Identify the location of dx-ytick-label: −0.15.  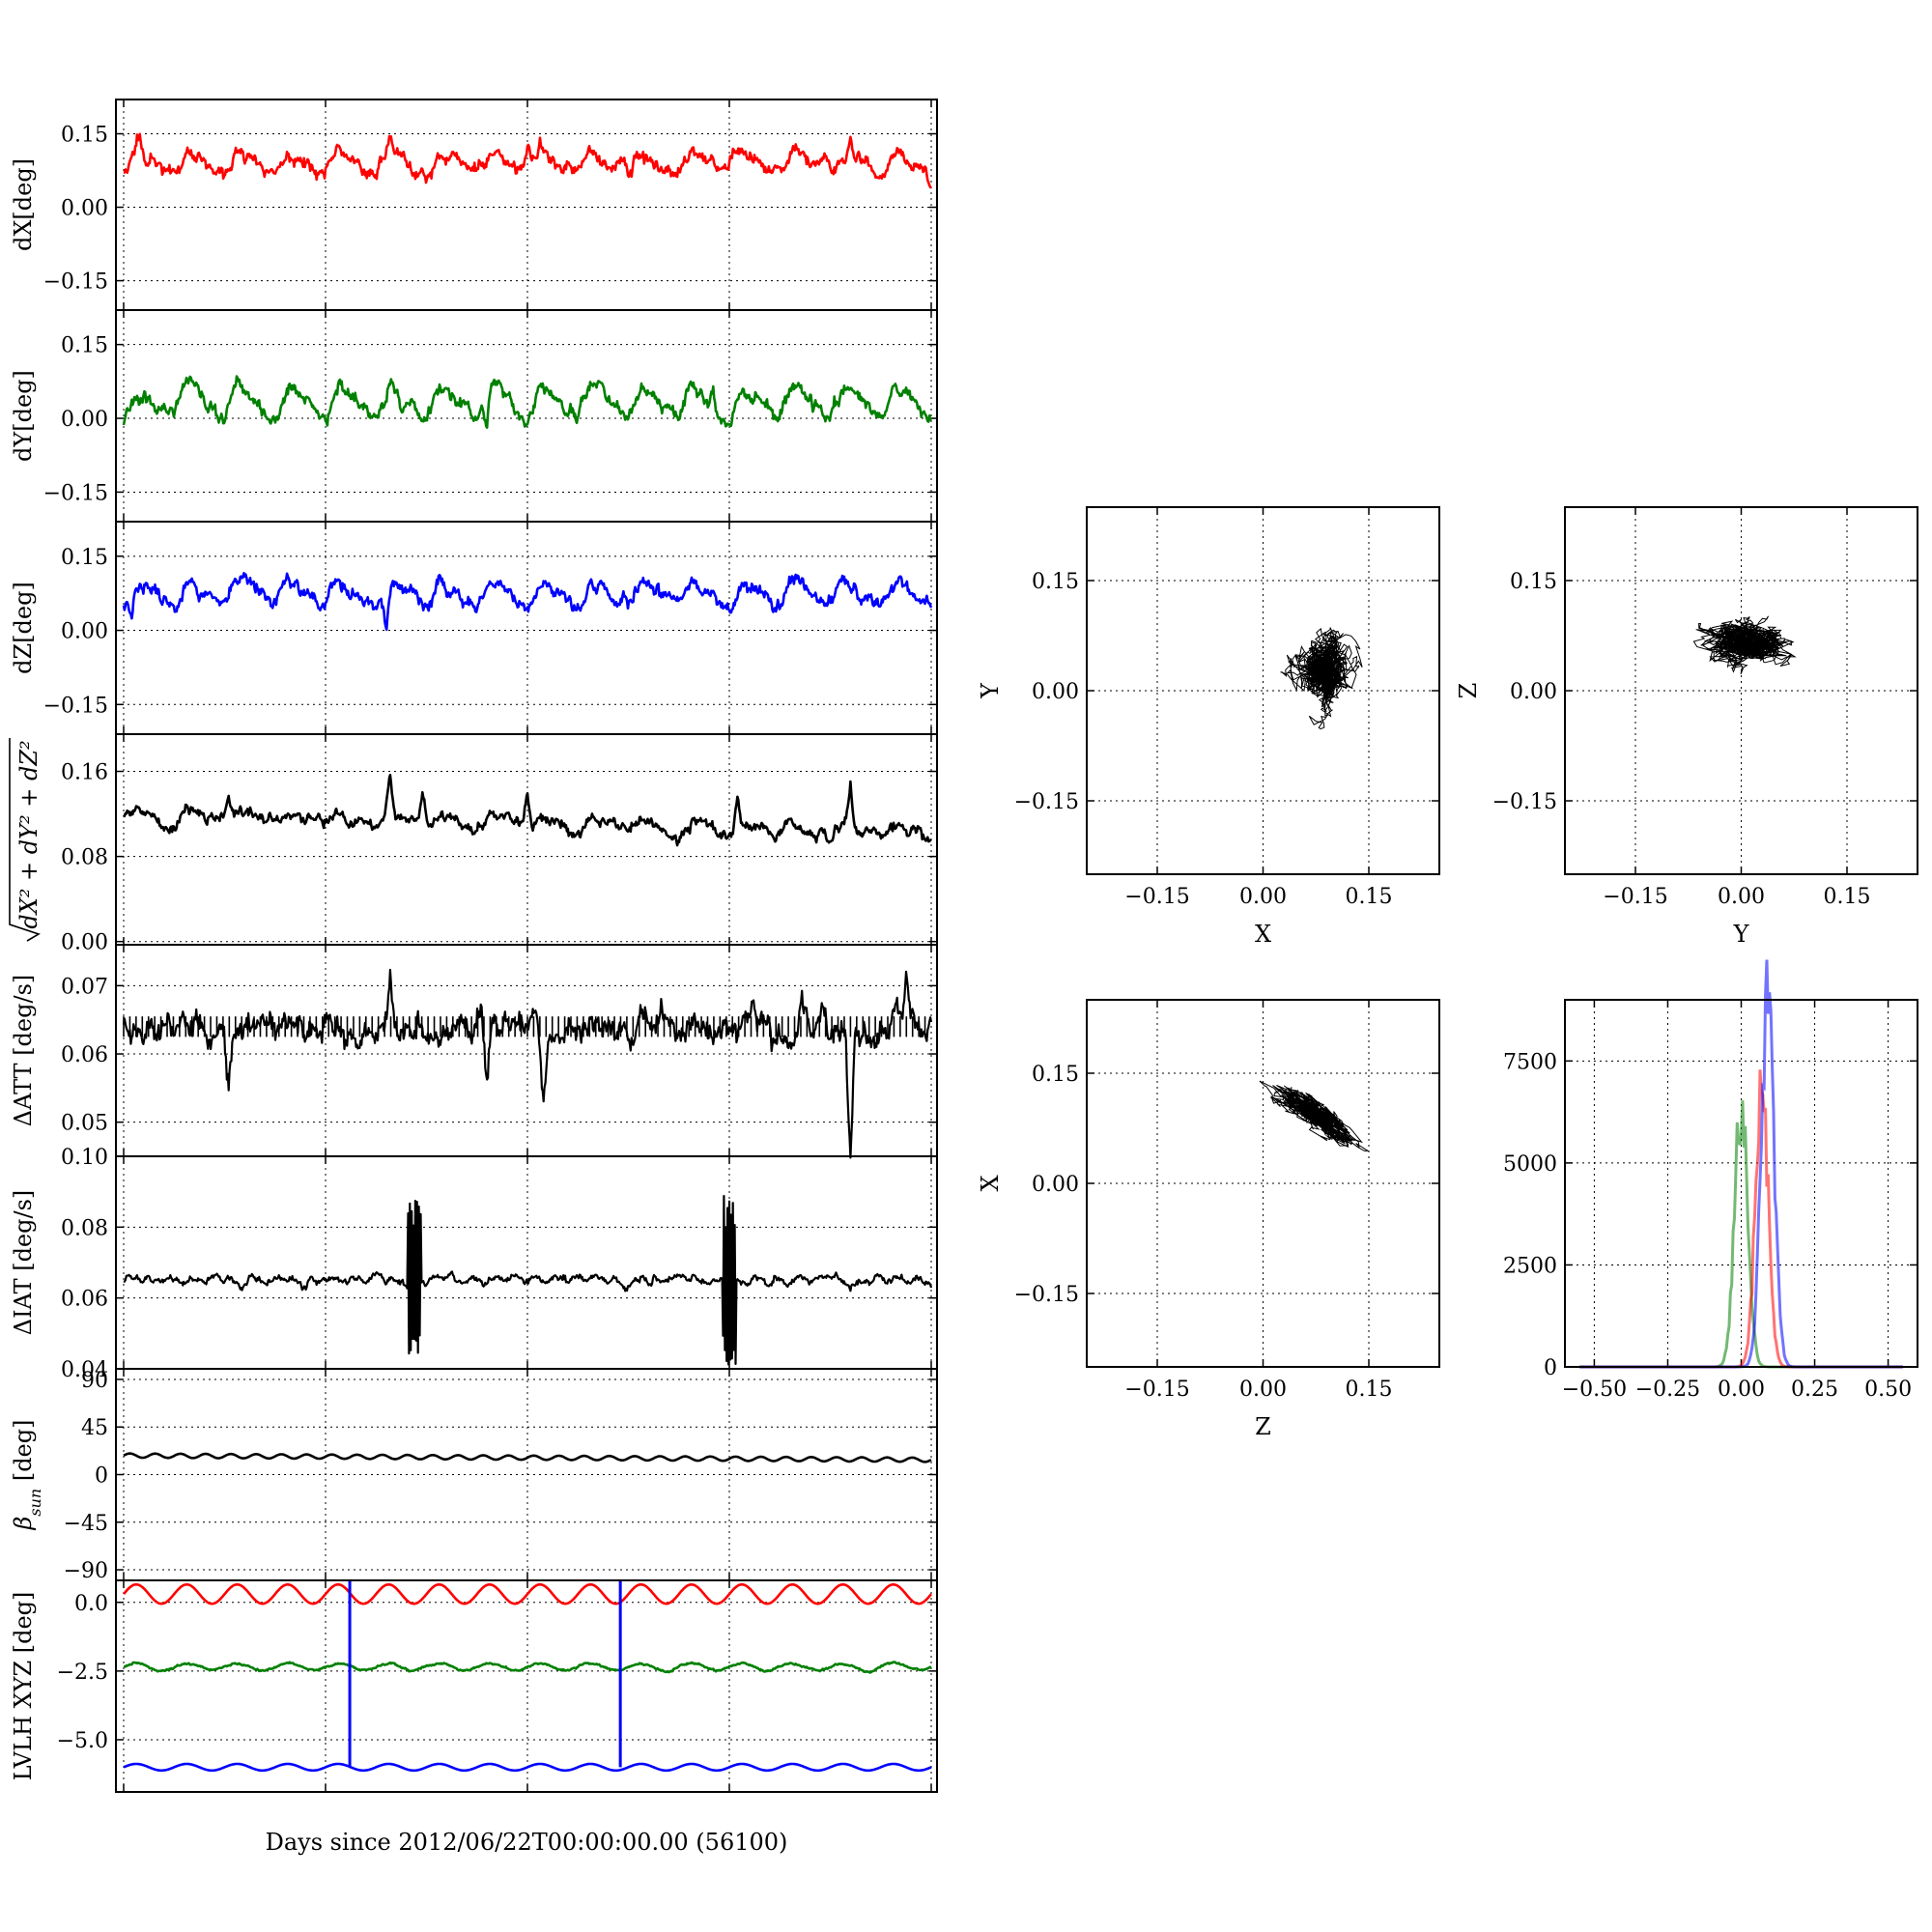
(75, 282).